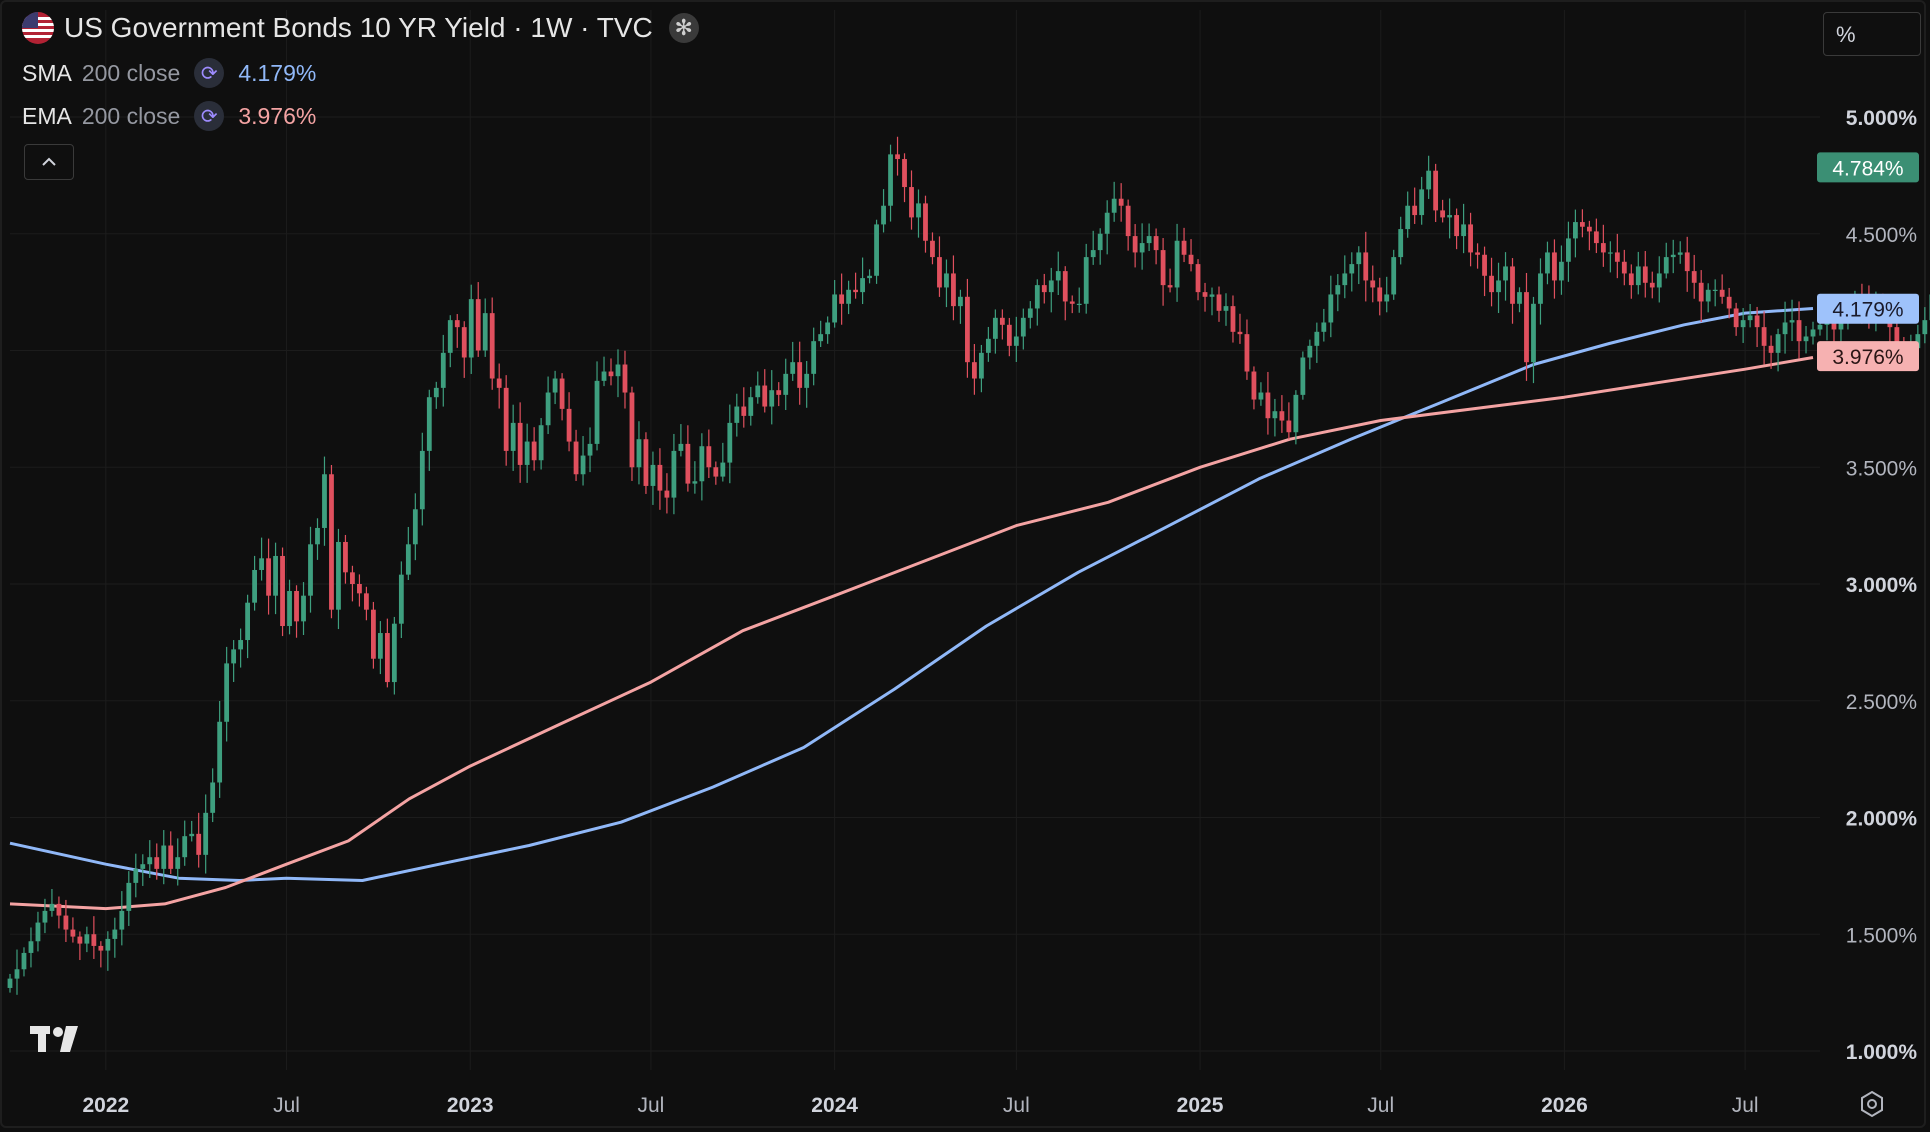 The width and height of the screenshot is (1930, 1132). Describe the element at coordinates (58, 1040) in the screenshot. I see `tradingview-logo-icon` at that location.